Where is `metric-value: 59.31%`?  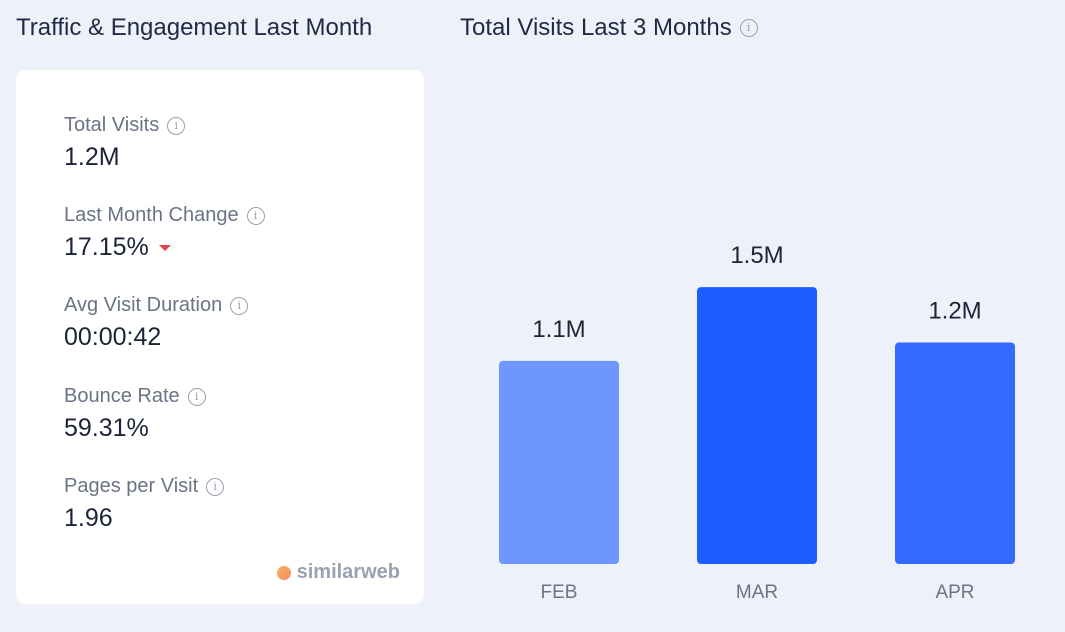 metric-value: 59.31% is located at coordinates (106, 428).